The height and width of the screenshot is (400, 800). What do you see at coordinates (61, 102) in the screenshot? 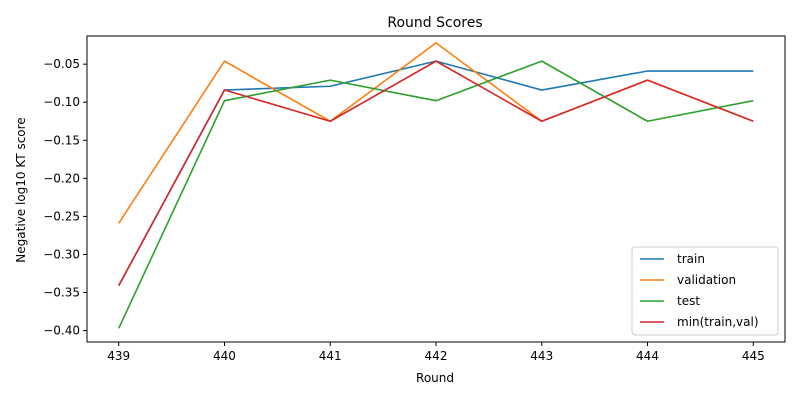
I see `y-tick-label: −0.10` at bounding box center [61, 102].